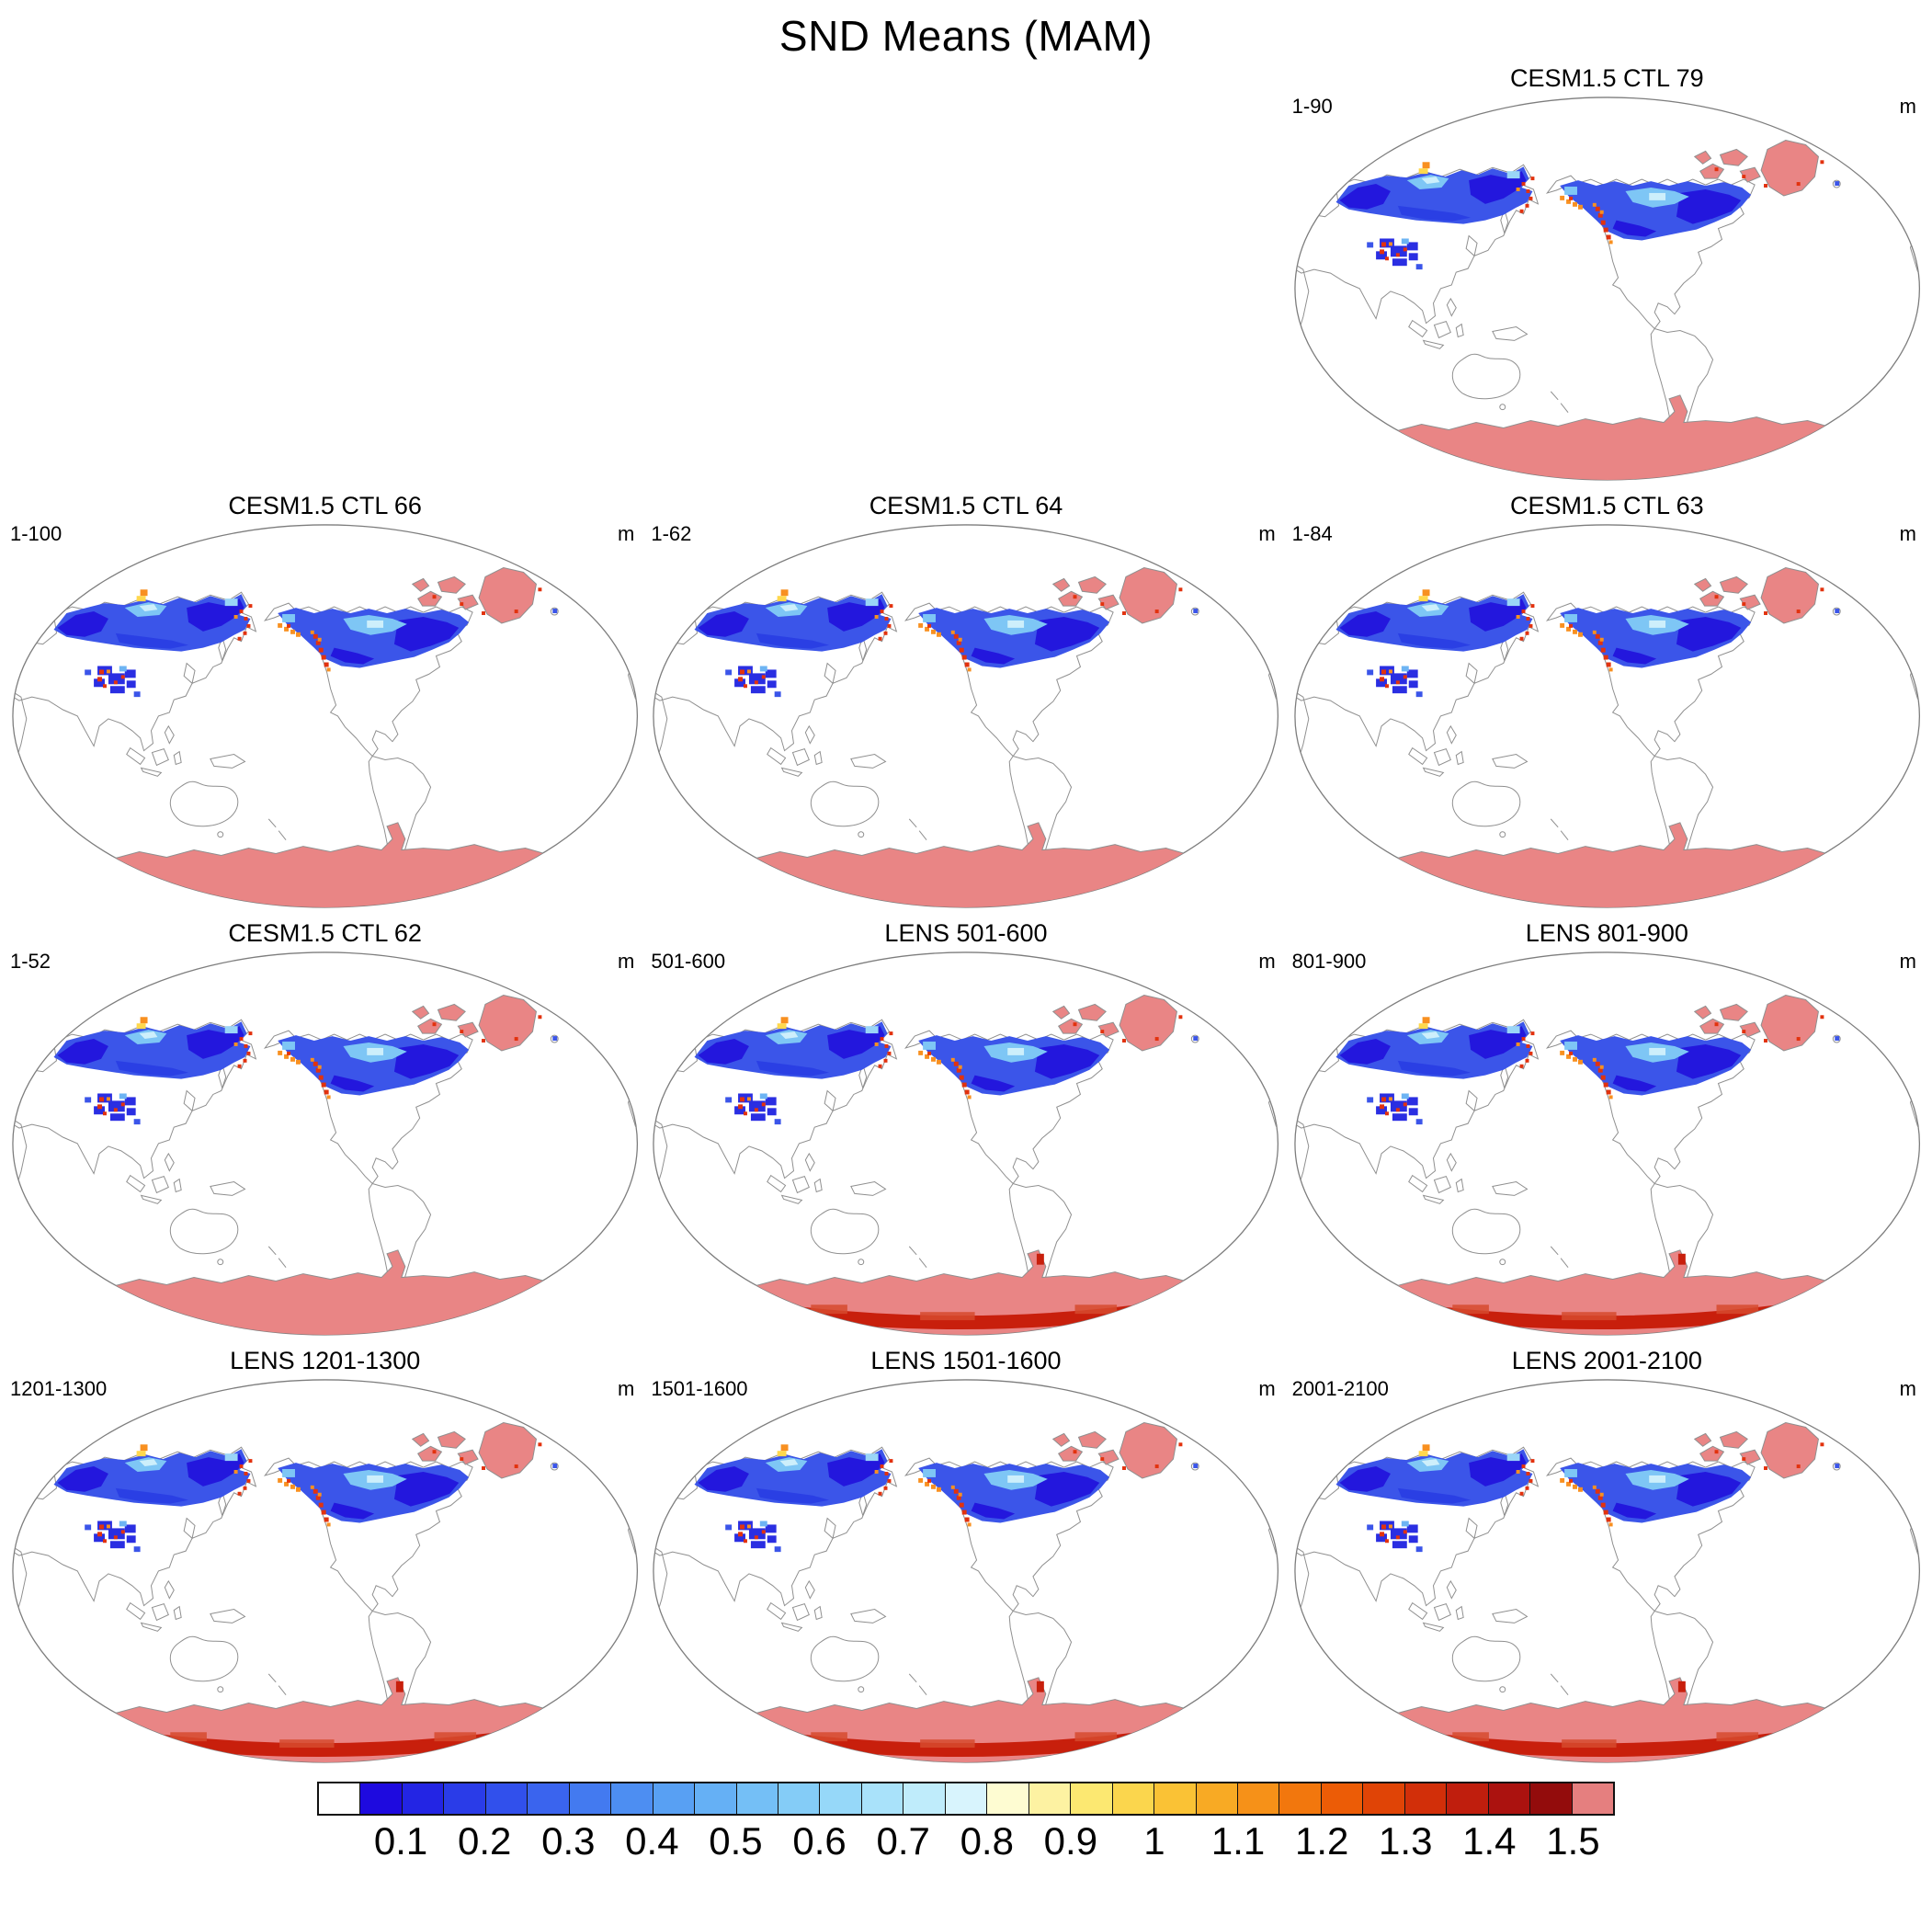  I want to click on new-zealand-outline, so click(918, 829).